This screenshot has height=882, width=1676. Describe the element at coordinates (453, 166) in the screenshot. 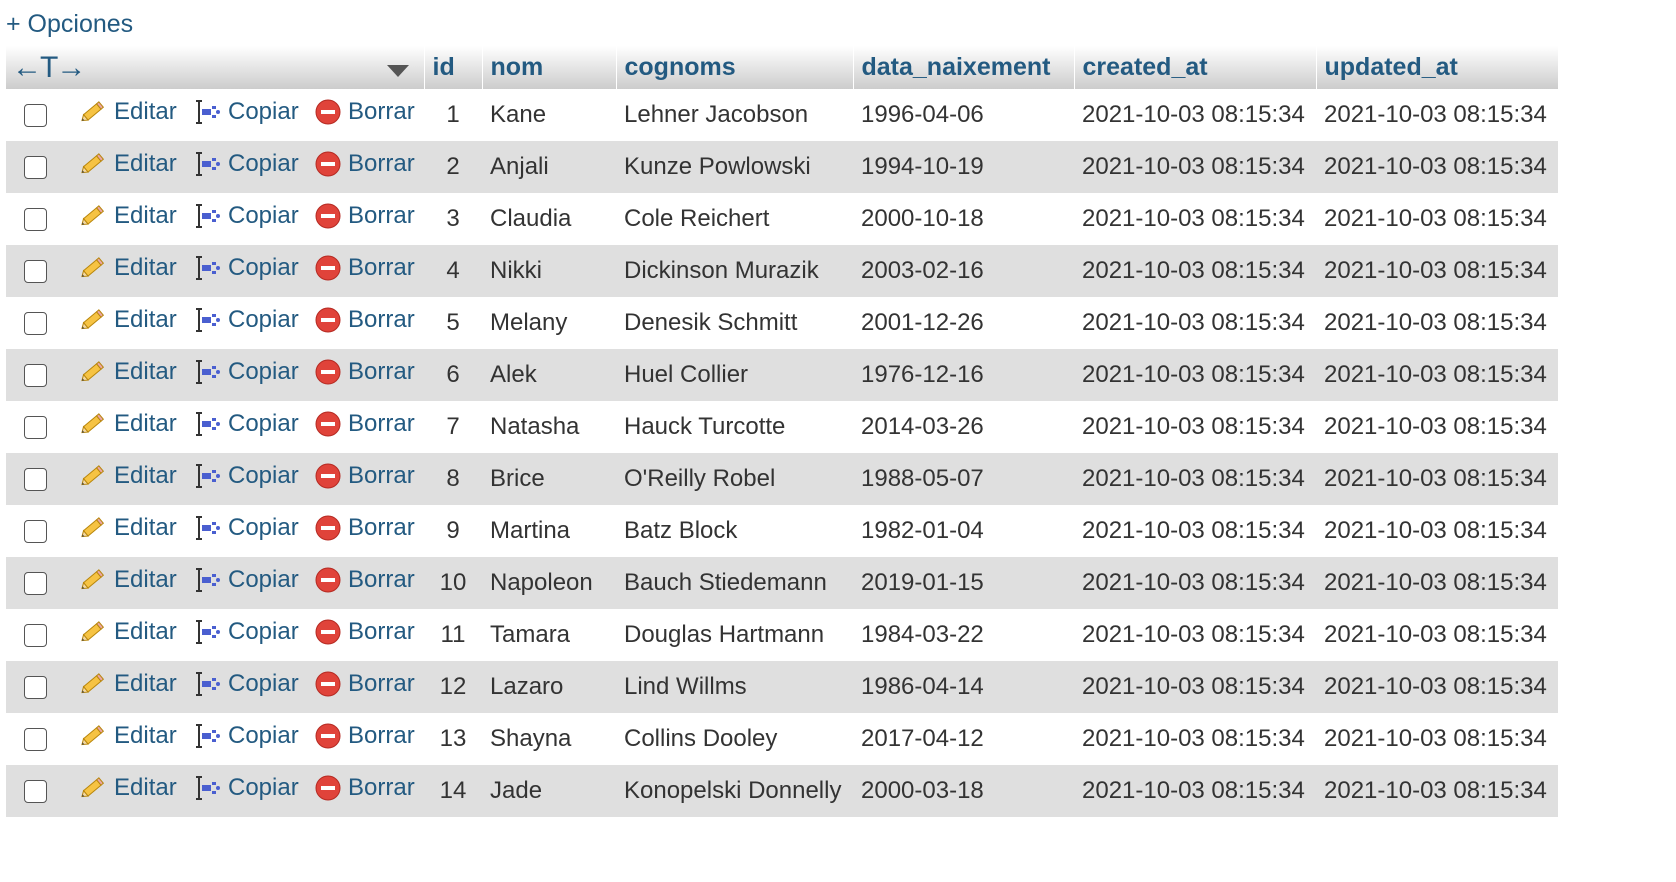

I see `cell-id: 2` at that location.